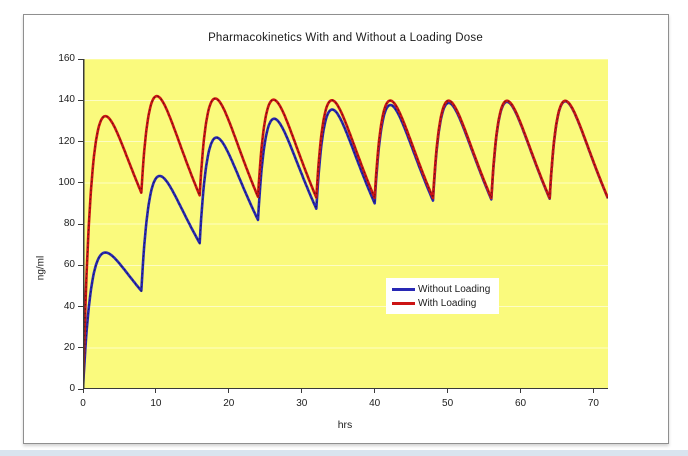 The width and height of the screenshot is (688, 456). I want to click on y-tick-label: 60, so click(69, 265).